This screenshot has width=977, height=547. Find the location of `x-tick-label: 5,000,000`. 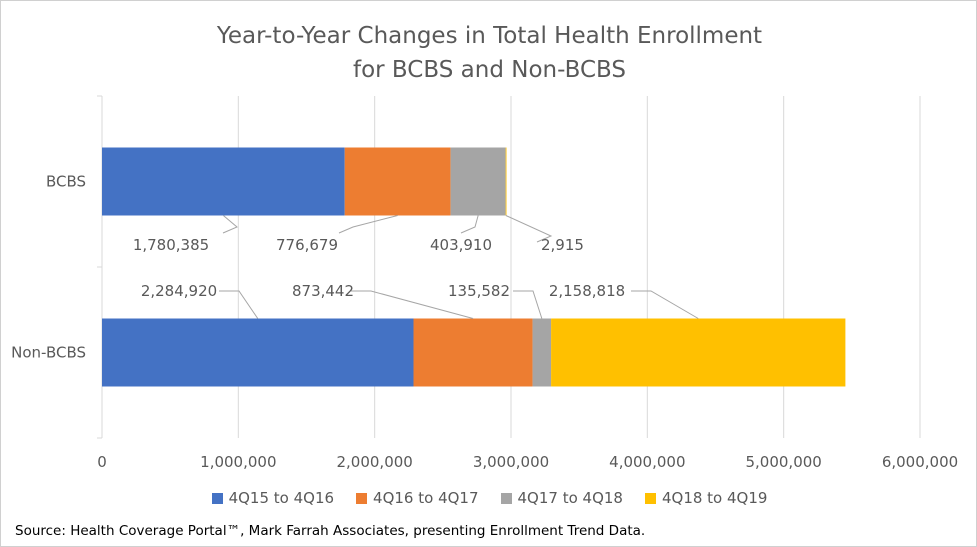

x-tick-label: 5,000,000 is located at coordinates (783, 462).